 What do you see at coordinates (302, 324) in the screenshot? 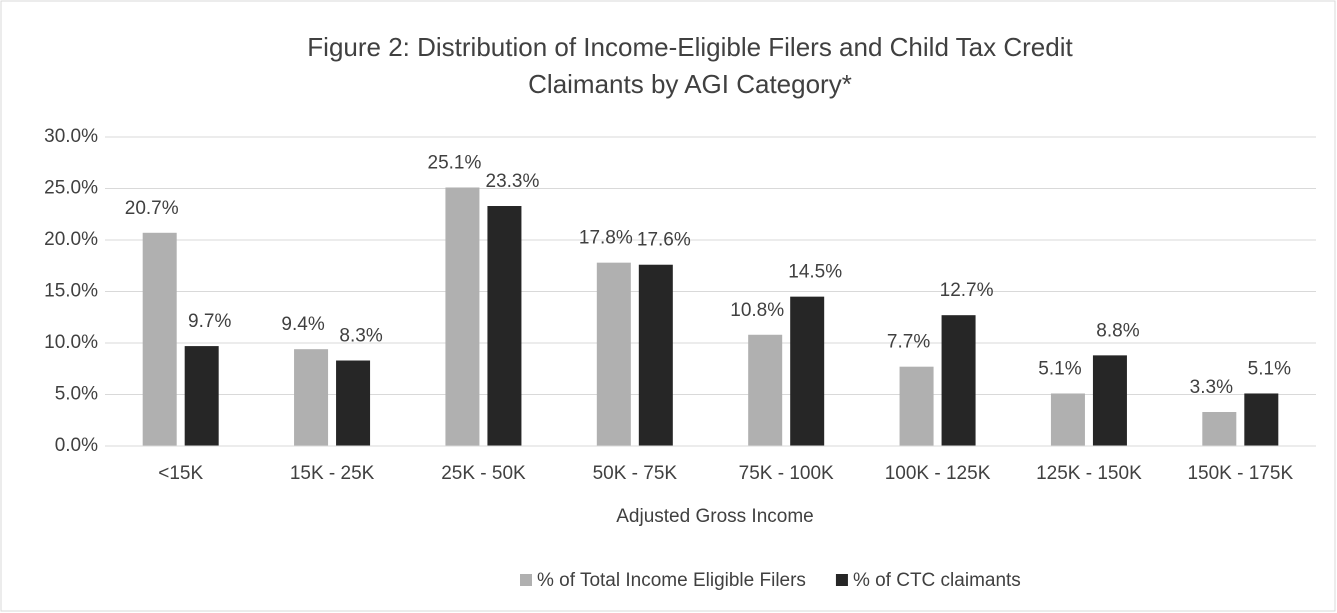
I see `value-label: 9.4%` at bounding box center [302, 324].